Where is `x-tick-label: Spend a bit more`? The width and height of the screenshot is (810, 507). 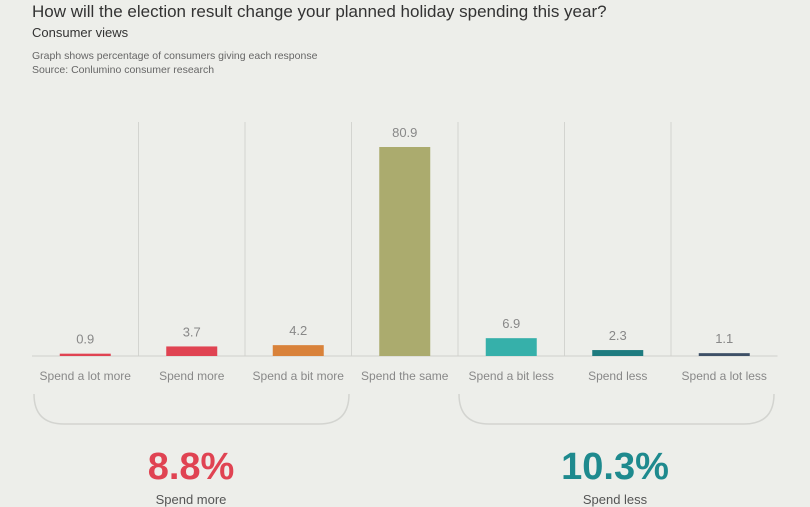
x-tick-label: Spend a bit more is located at coordinates (299, 376).